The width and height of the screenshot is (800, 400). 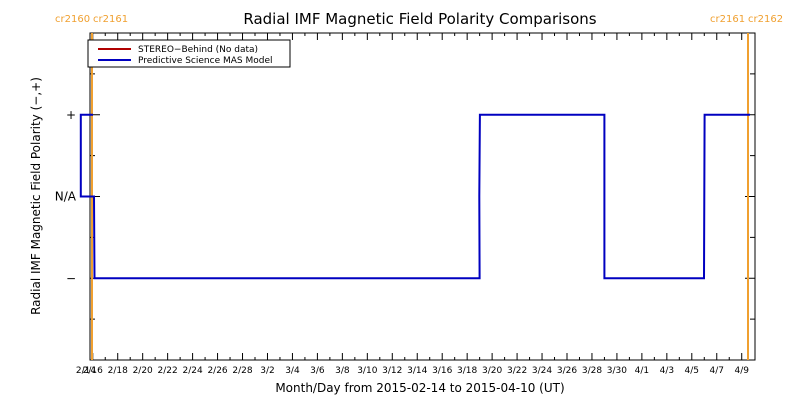 I want to click on x-tick-label: 3/26, so click(x=567, y=371).